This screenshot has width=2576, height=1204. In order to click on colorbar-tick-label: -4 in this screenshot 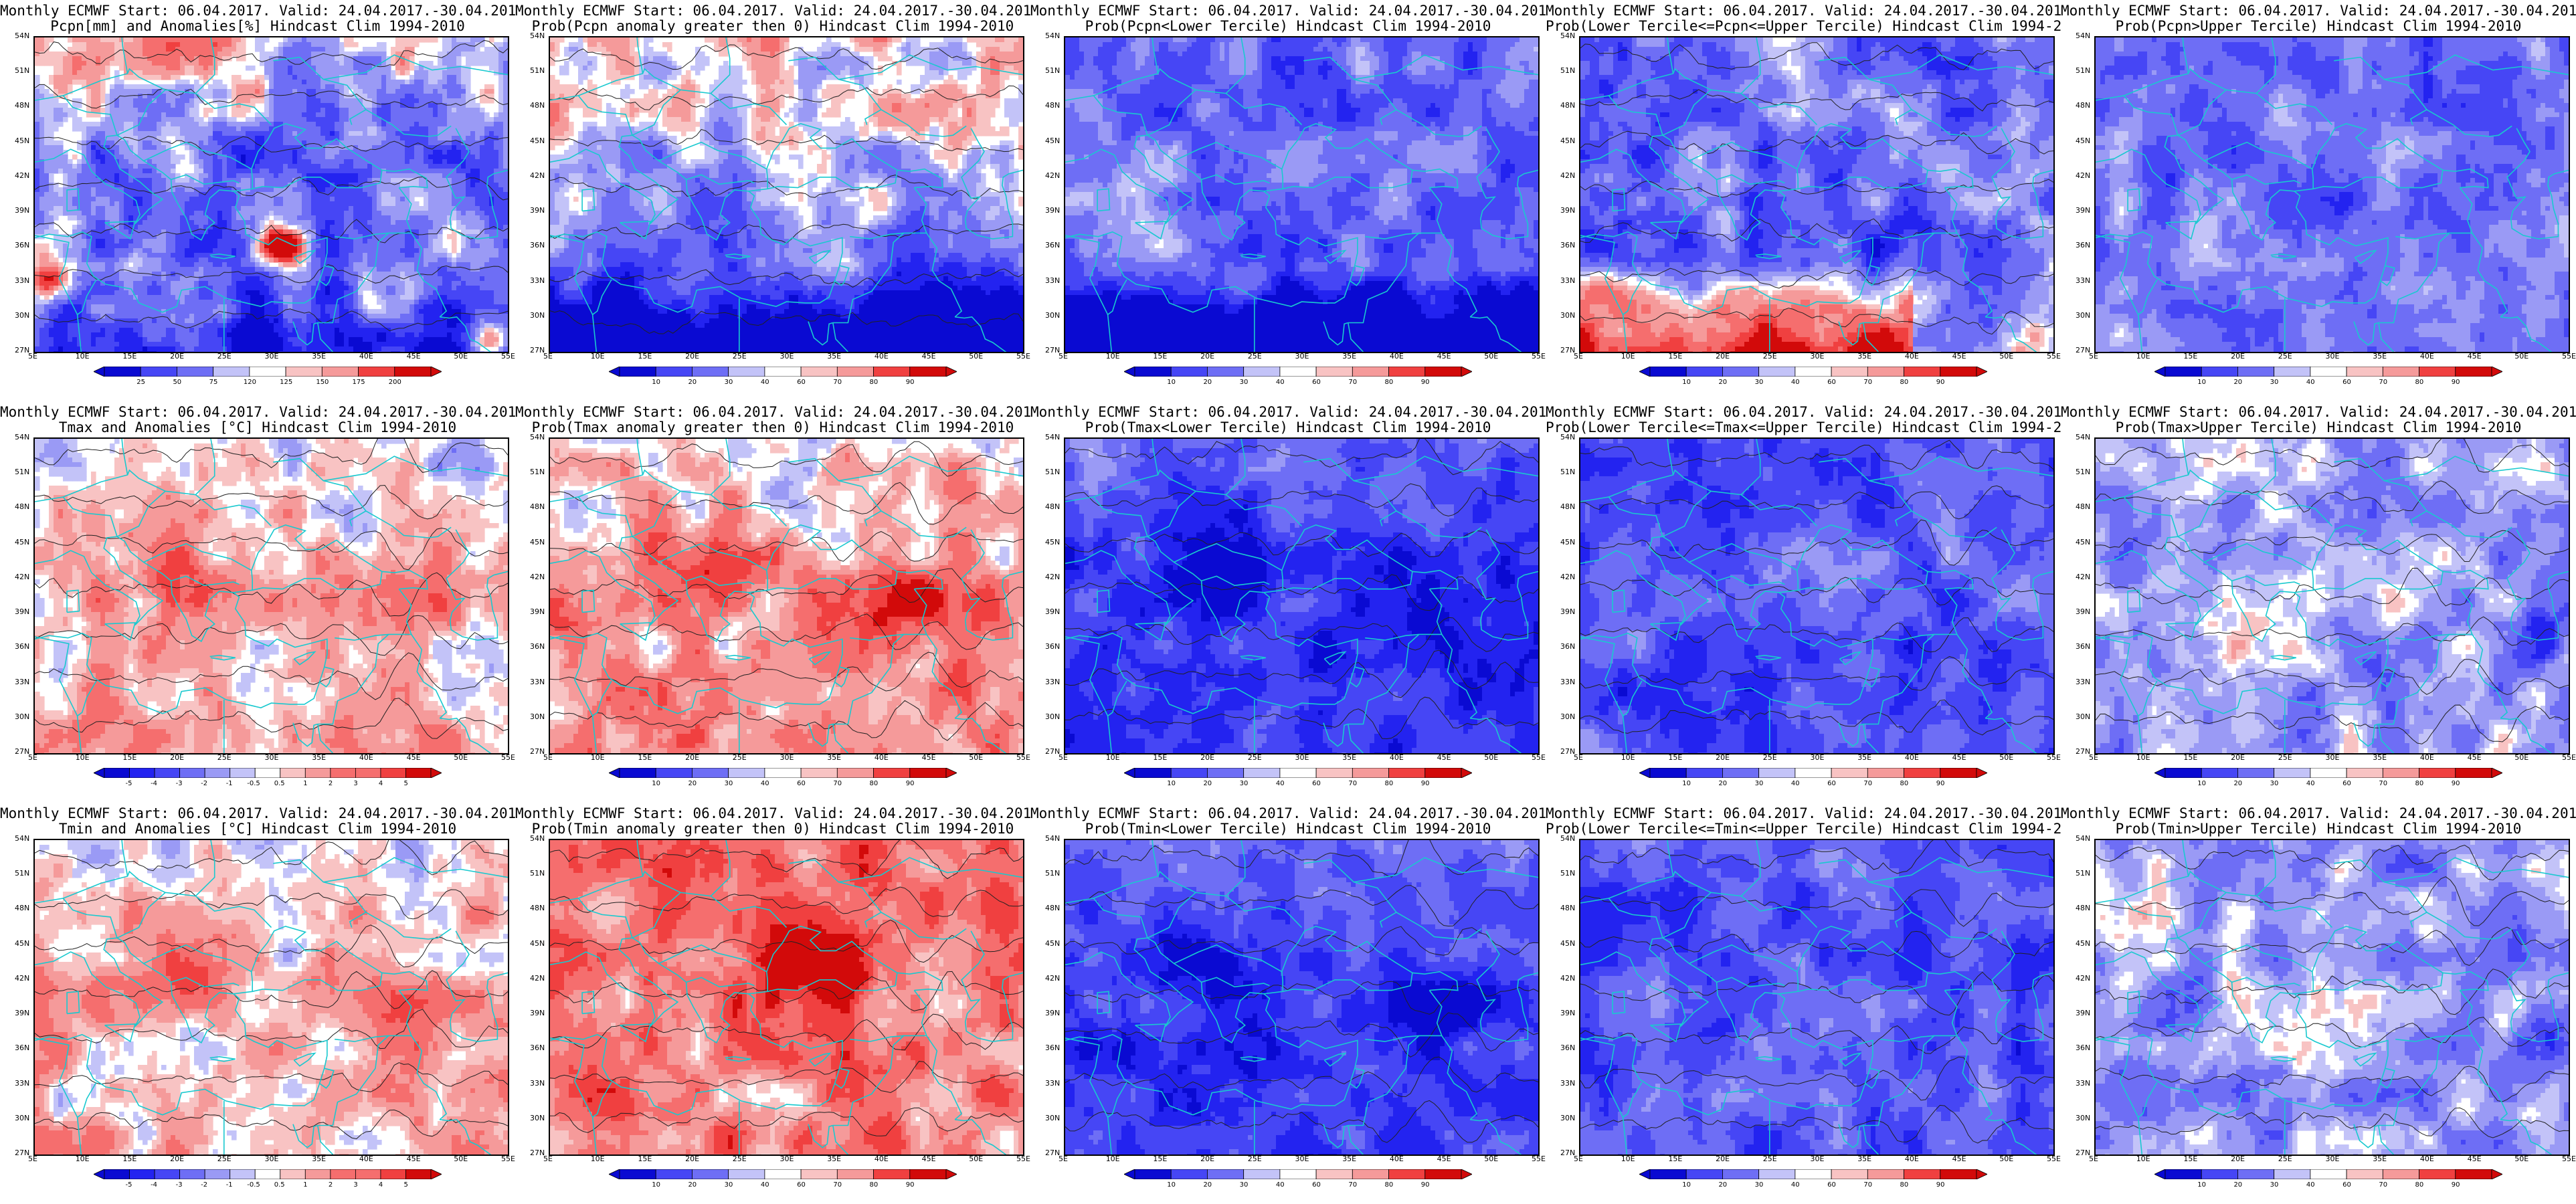, I will do `click(154, 783)`.